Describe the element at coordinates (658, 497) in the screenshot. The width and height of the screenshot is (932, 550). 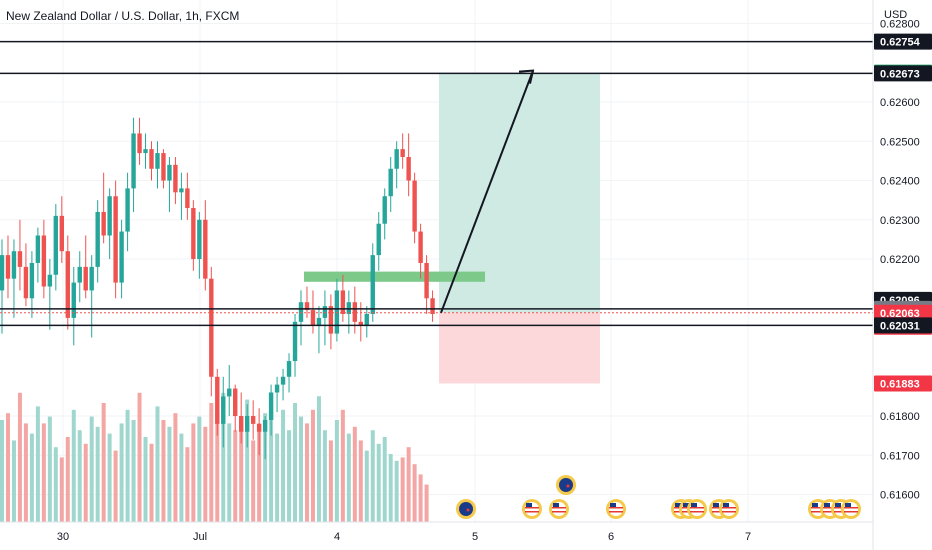
I see `economic-events` at that location.